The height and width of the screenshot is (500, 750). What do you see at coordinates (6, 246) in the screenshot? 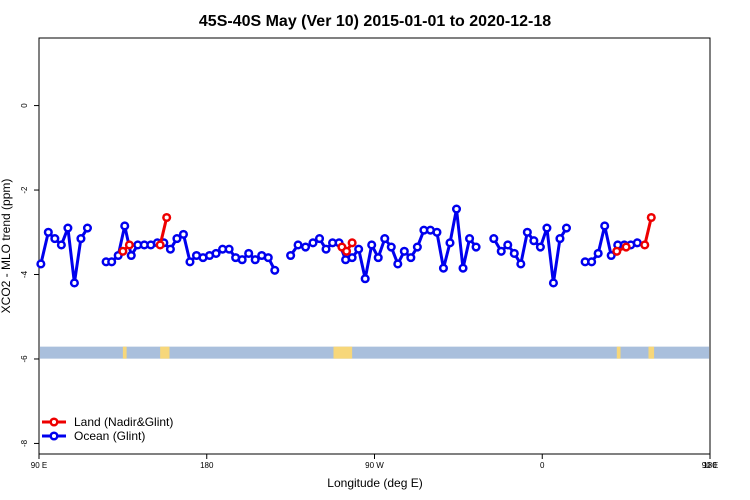
I see `y-axis-label: XCO2 - MLO trend (ppm)` at bounding box center [6, 246].